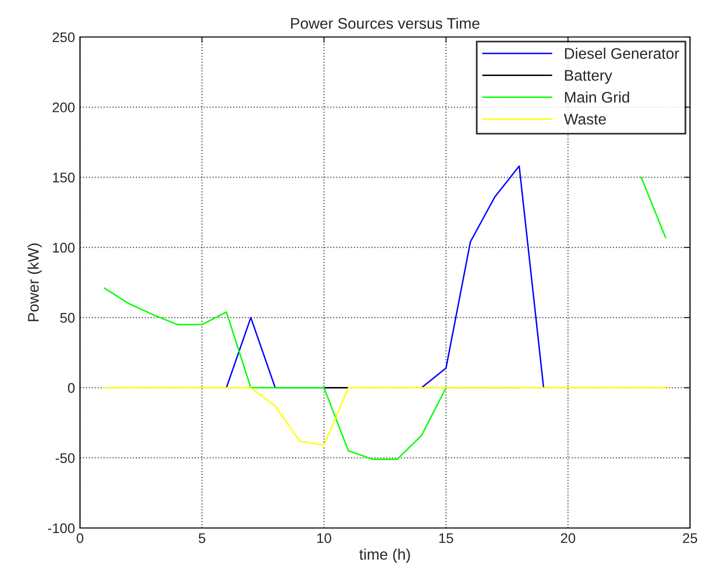 This screenshot has width=712, height=575. What do you see at coordinates (64, 247) in the screenshot?
I see `y-tick-label: 100` at bounding box center [64, 247].